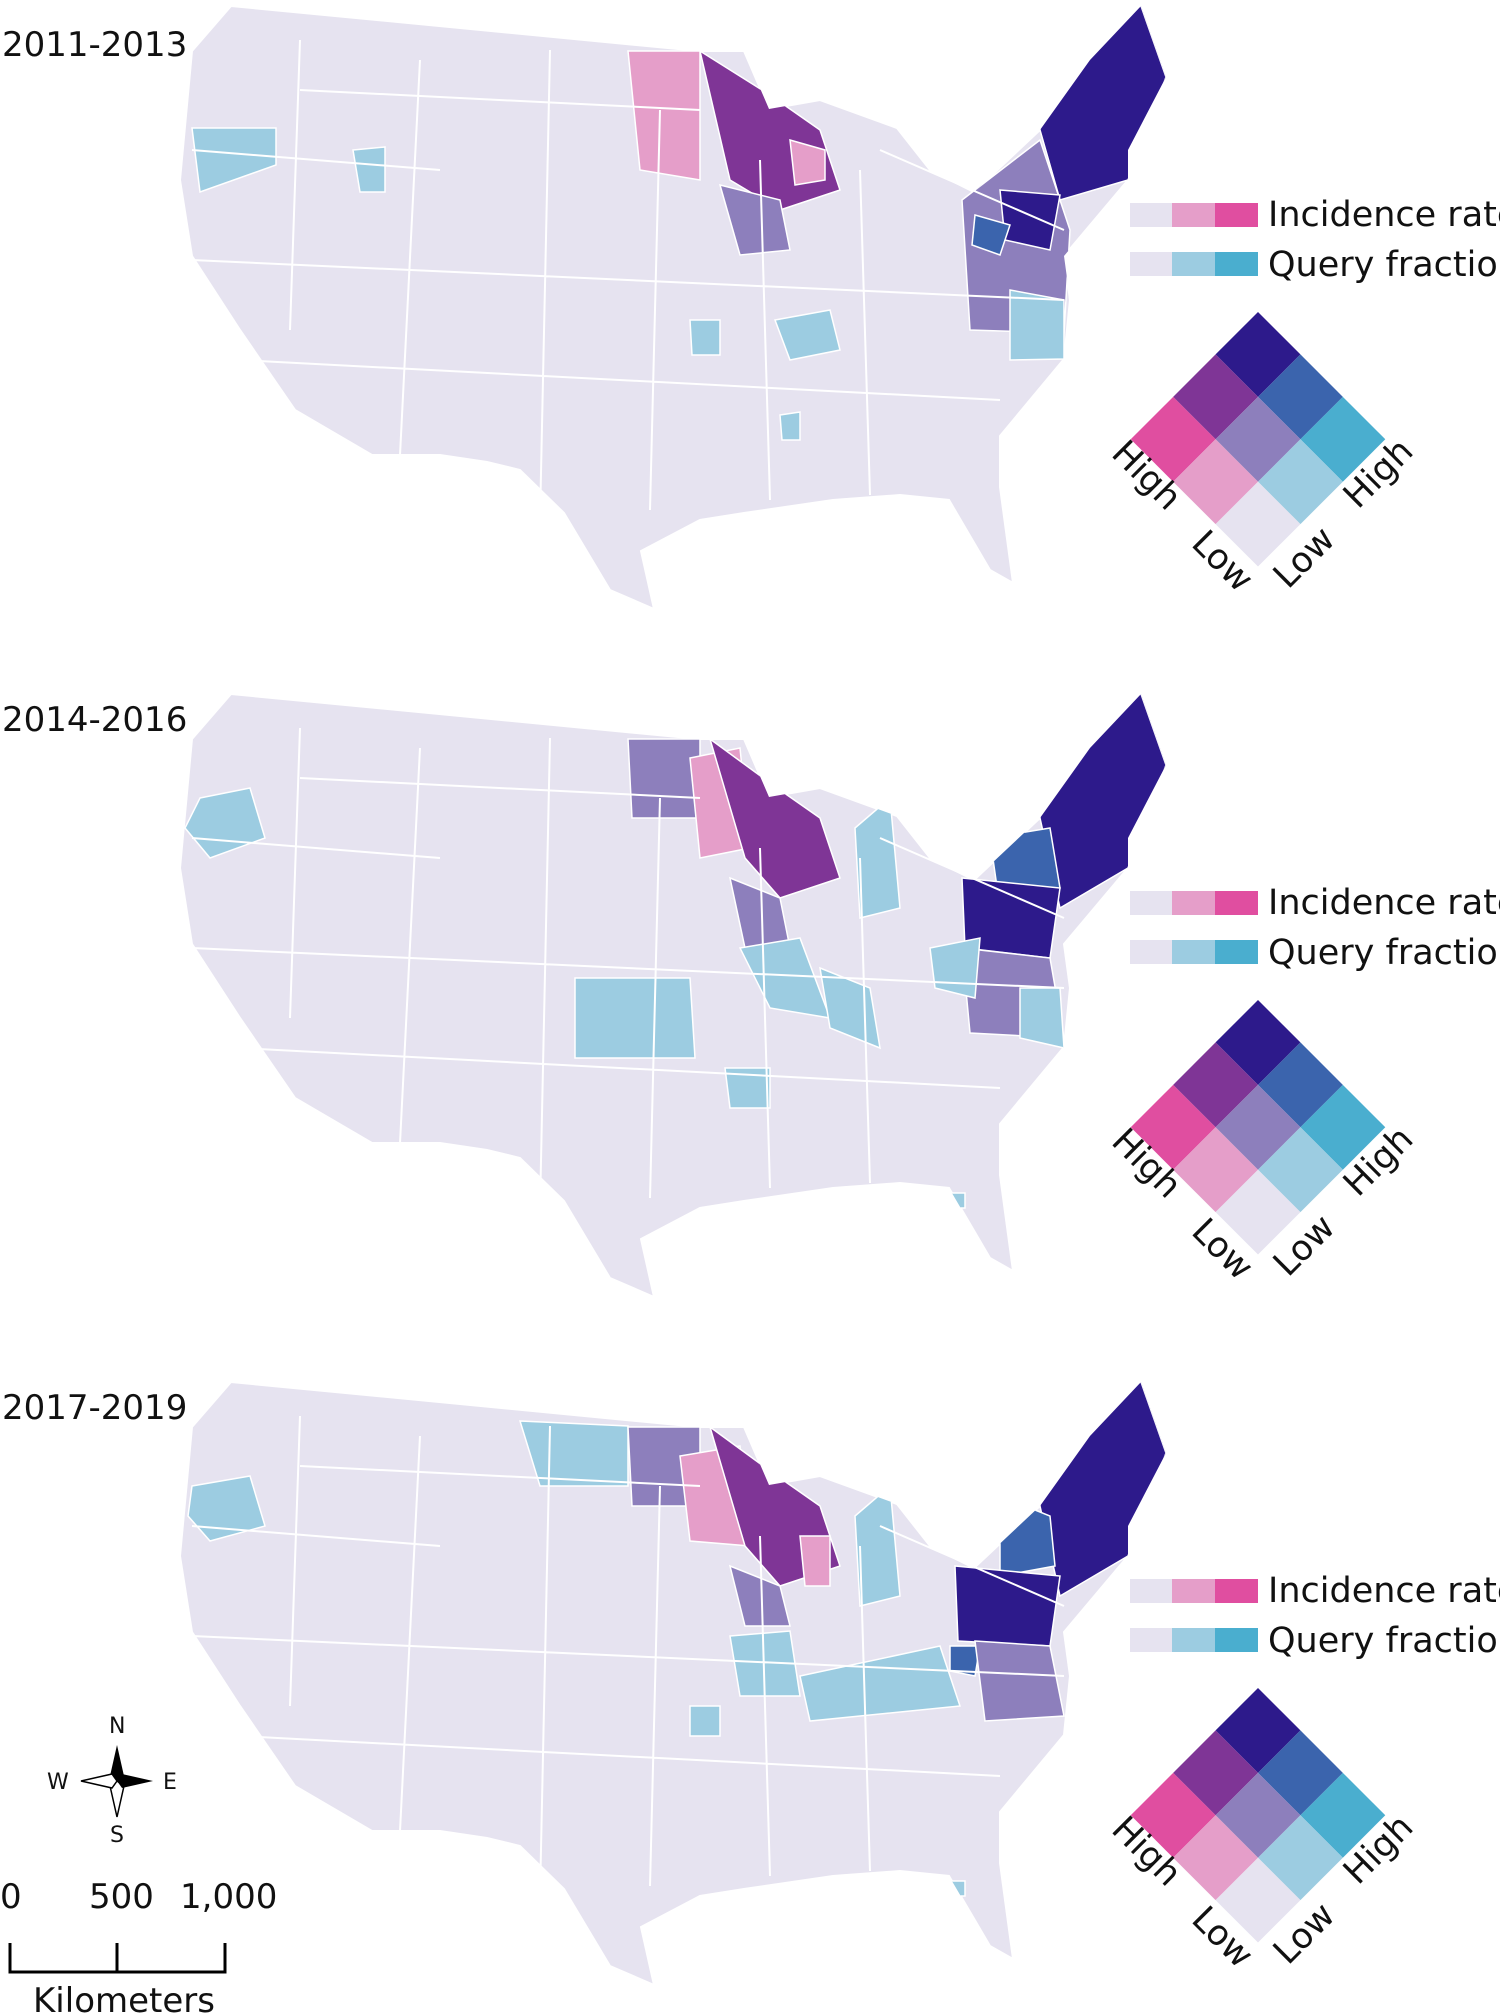 This screenshot has width=1500, height=2016. Describe the element at coordinates (117, 1835) in the screenshot. I see `compass-s: S` at that location.